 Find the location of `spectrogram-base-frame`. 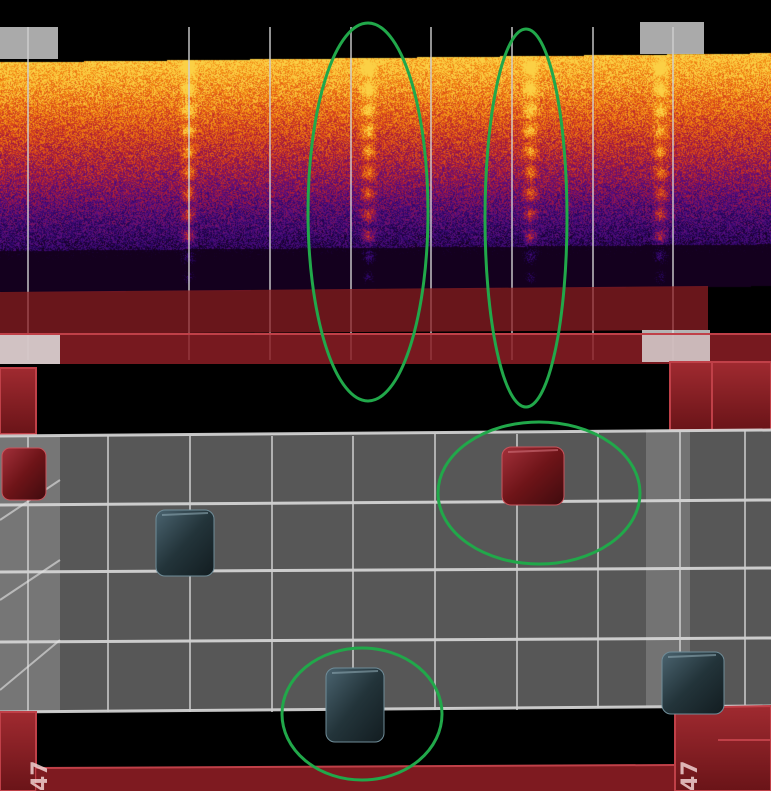

spectrogram-base-frame is located at coordinates (385, 325).